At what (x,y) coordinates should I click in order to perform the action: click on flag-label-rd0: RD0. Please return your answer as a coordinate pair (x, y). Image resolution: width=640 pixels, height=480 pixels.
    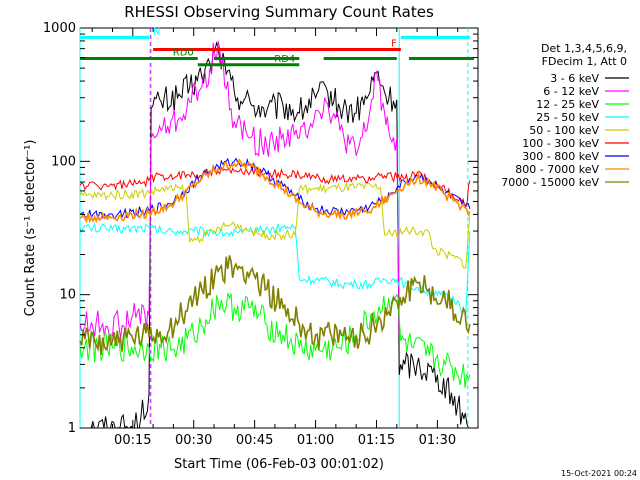
    Looking at the image, I should click on (183, 53).